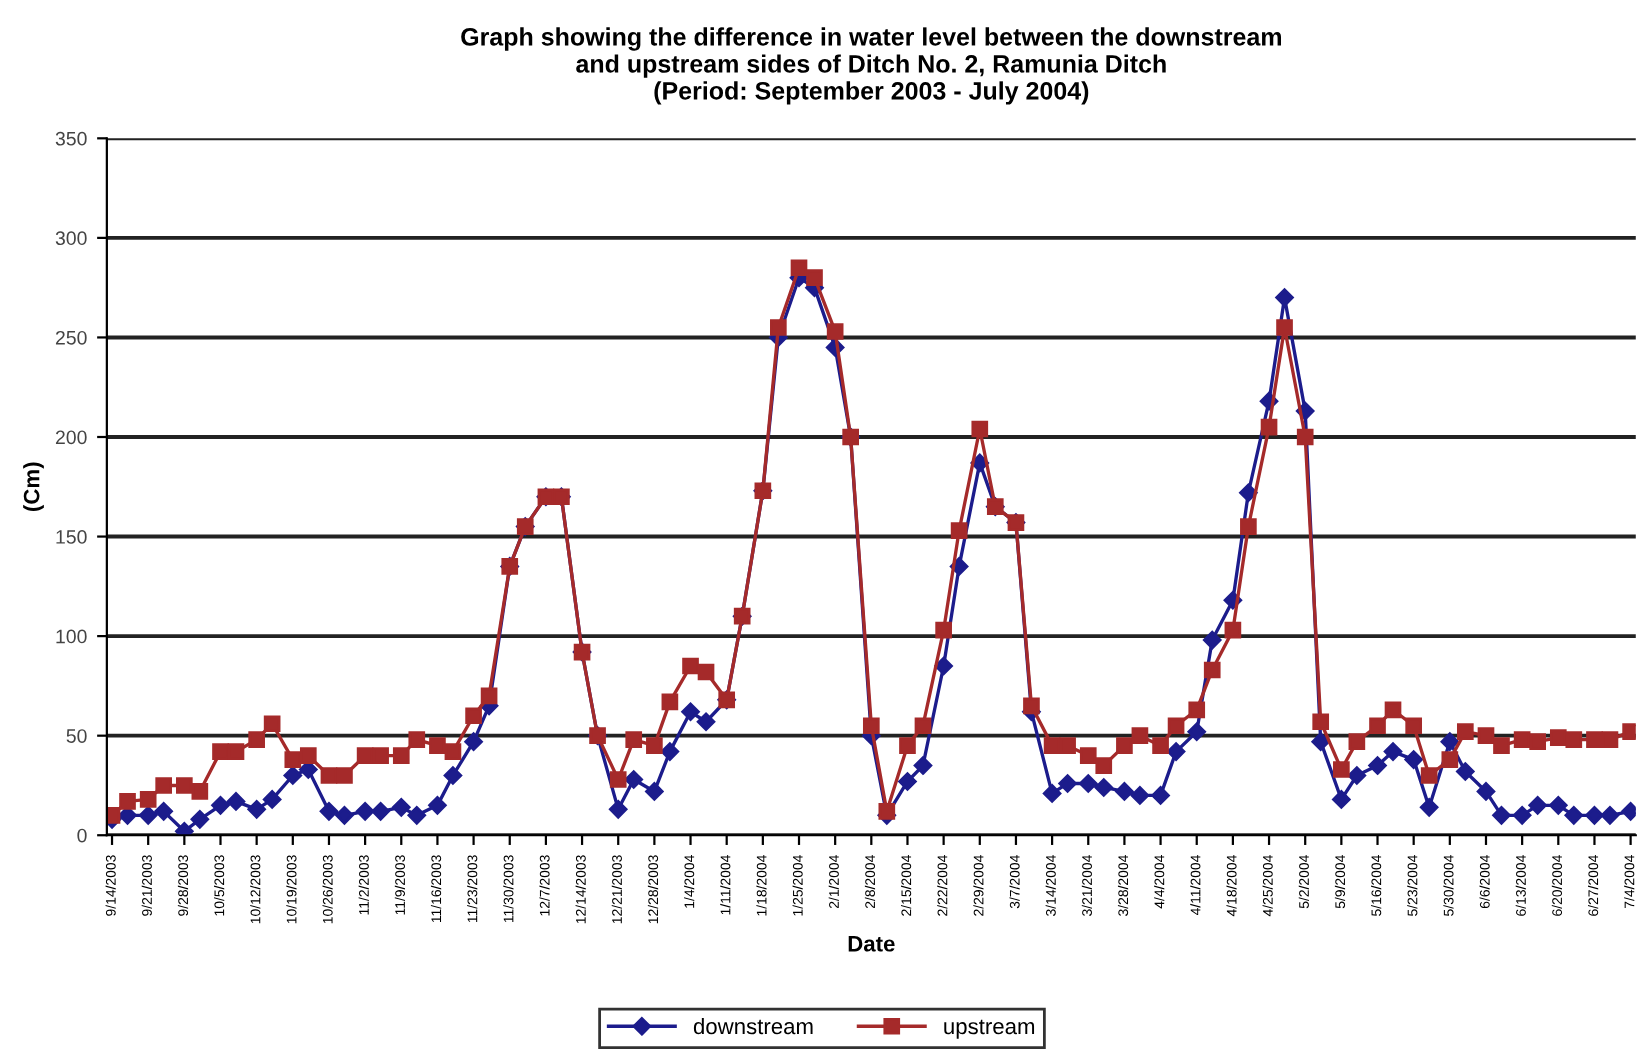 The image size is (1644, 1064). What do you see at coordinates (71, 138) in the screenshot?
I see `y-tick-label: 350` at bounding box center [71, 138].